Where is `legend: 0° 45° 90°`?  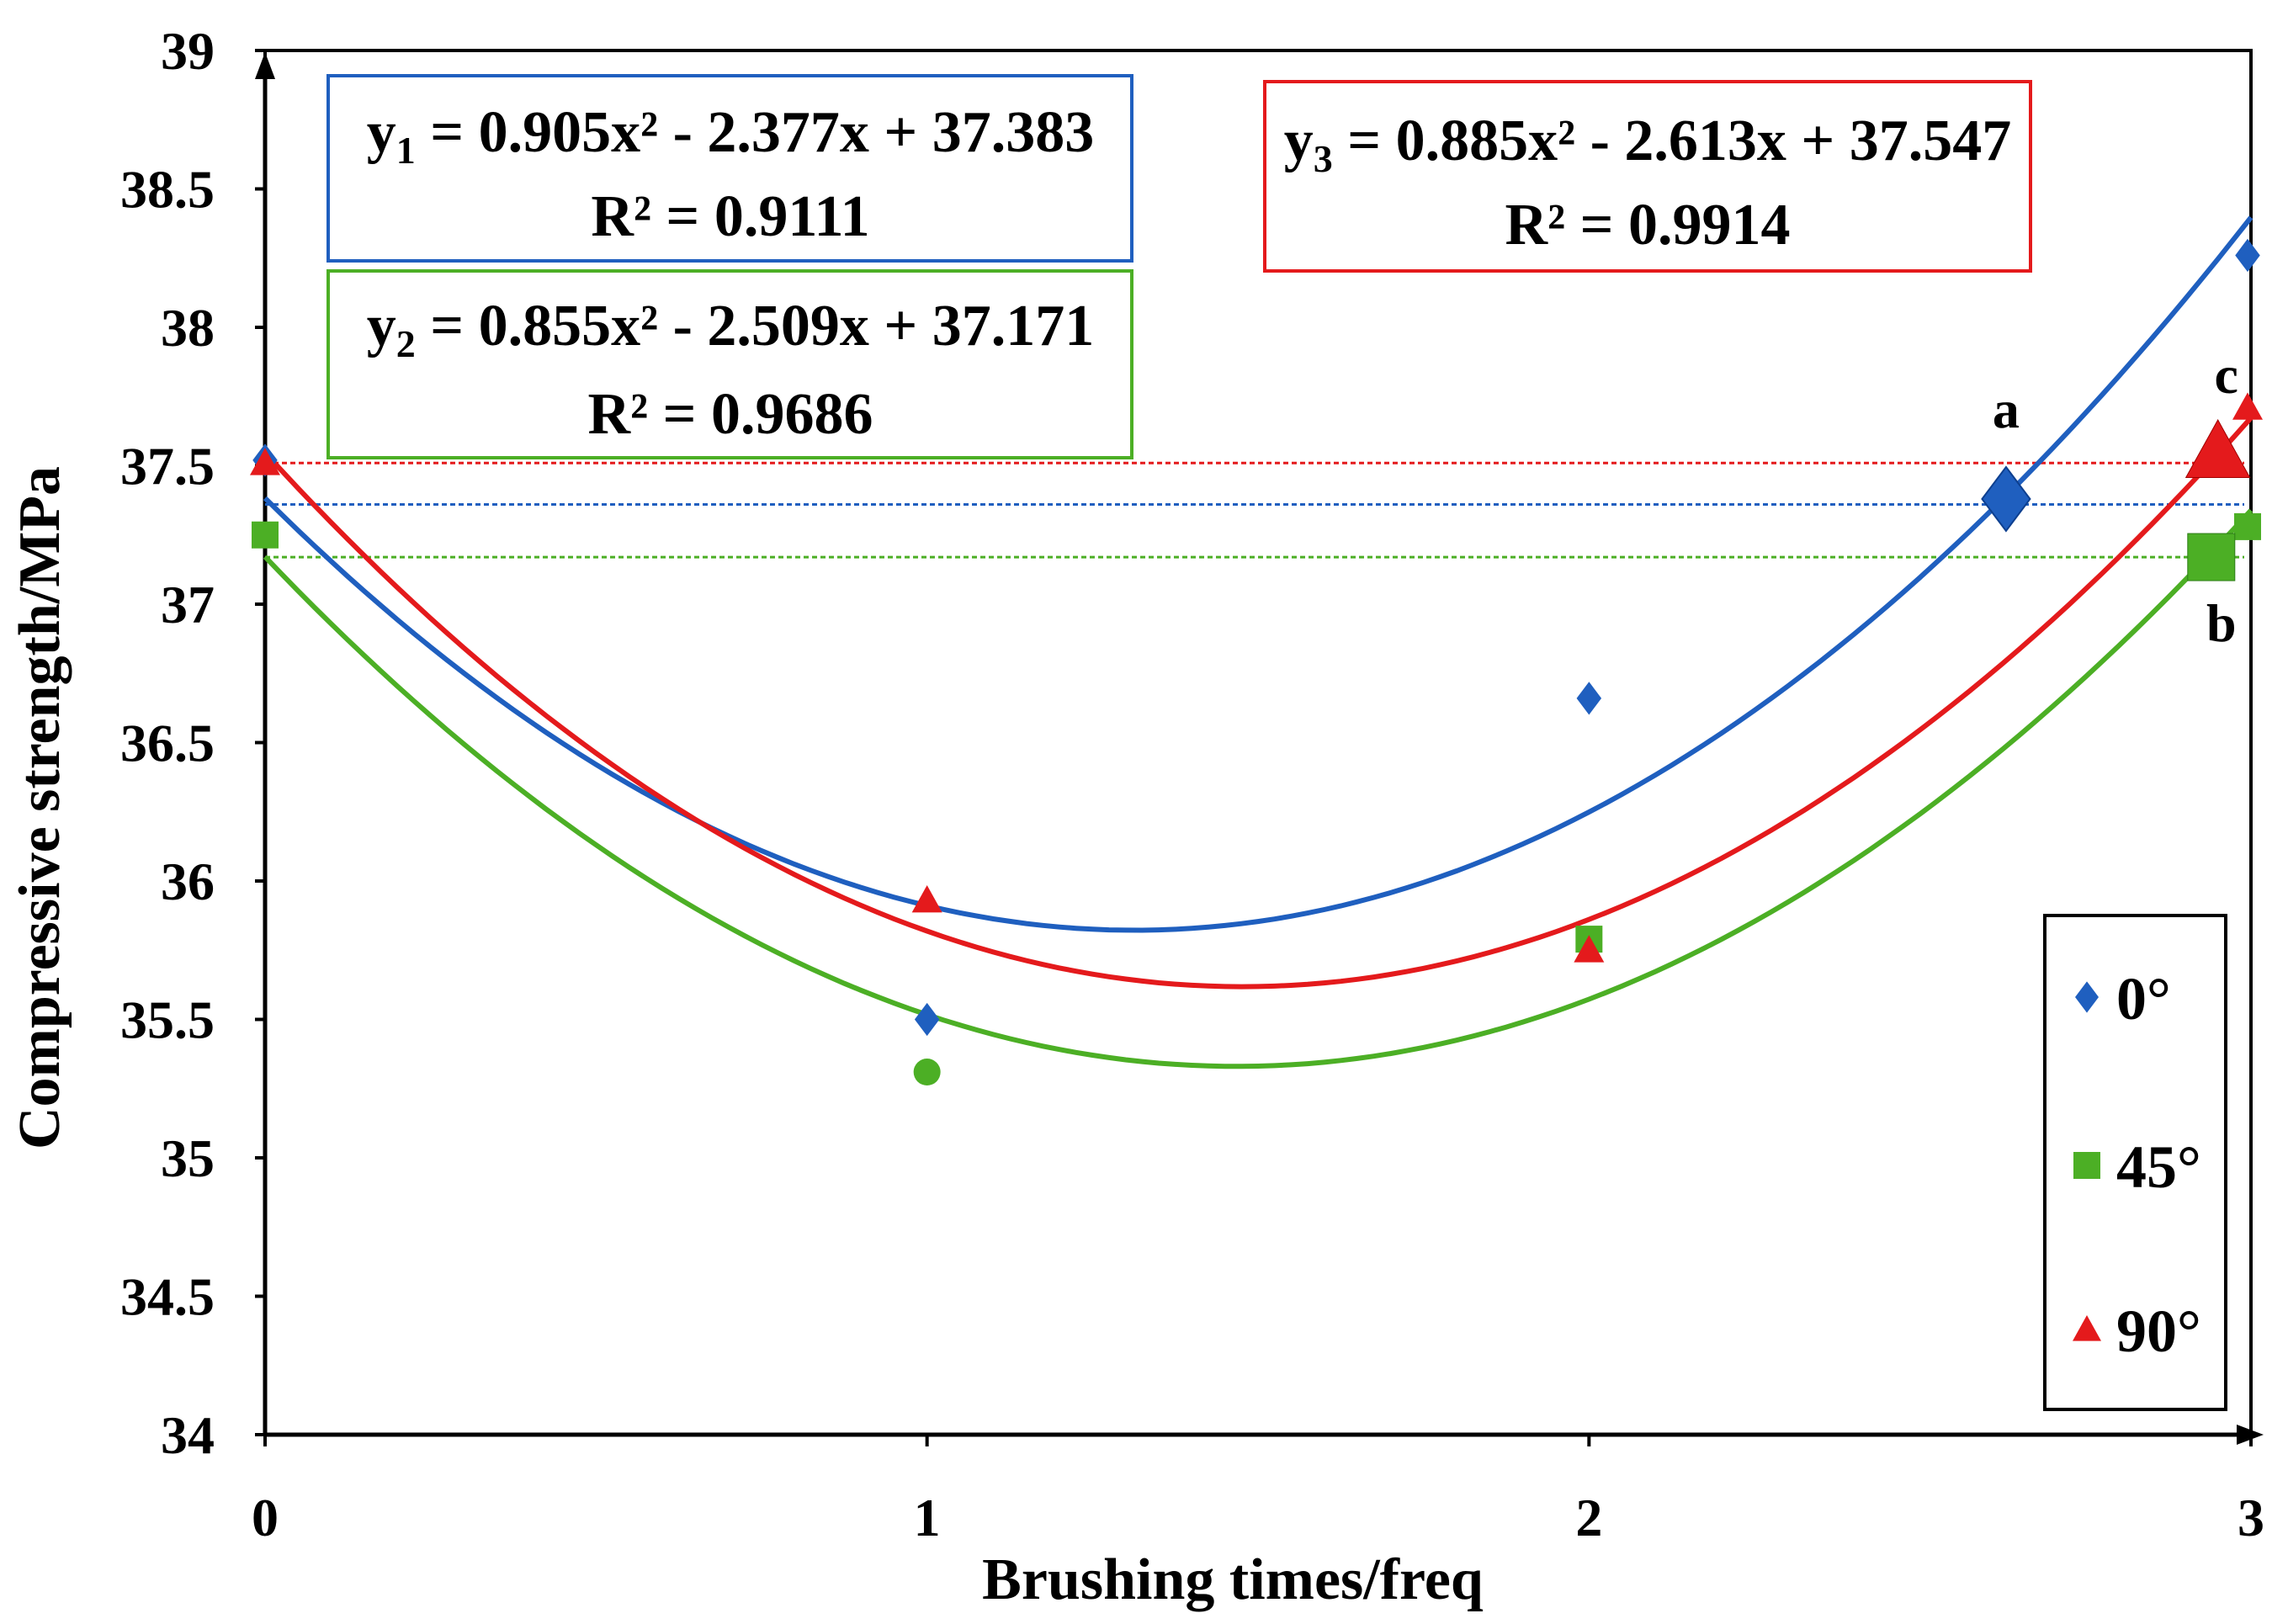
legend: 0° 45° 90° is located at coordinates (2135, 1162).